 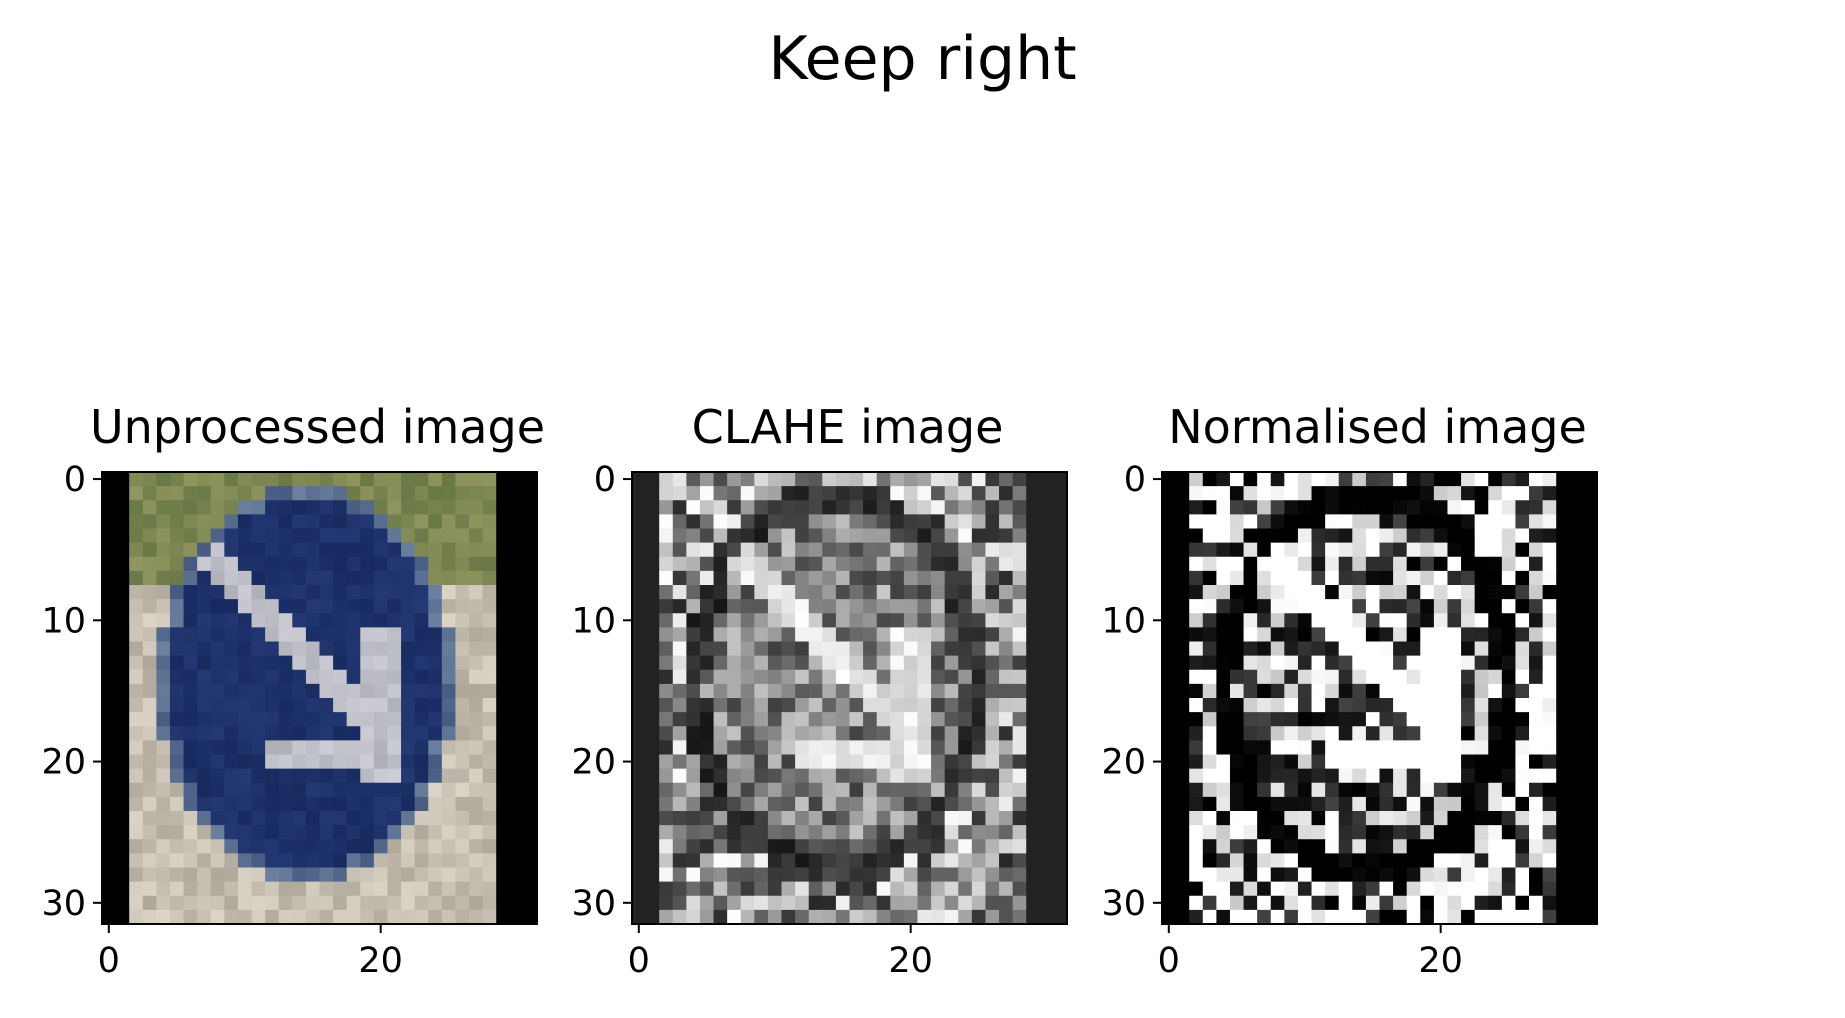 I want to click on axes-unprocessed: 0 10 20 30 0 20, so click(x=289, y=720).